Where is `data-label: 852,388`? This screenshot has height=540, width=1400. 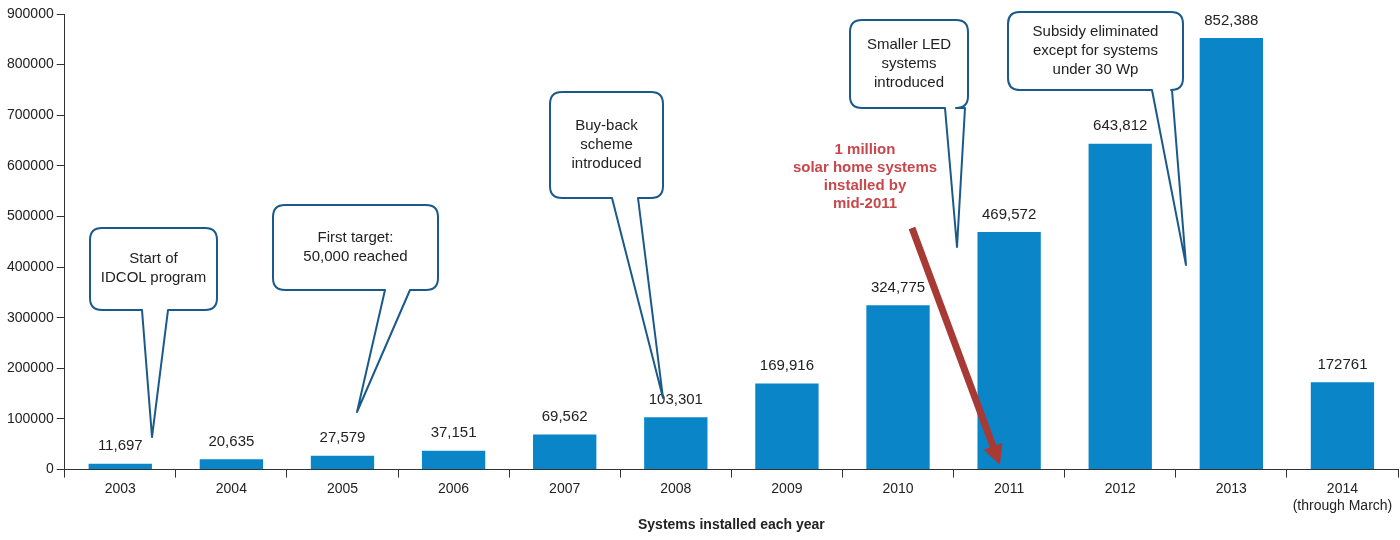 data-label: 852,388 is located at coordinates (1231, 19).